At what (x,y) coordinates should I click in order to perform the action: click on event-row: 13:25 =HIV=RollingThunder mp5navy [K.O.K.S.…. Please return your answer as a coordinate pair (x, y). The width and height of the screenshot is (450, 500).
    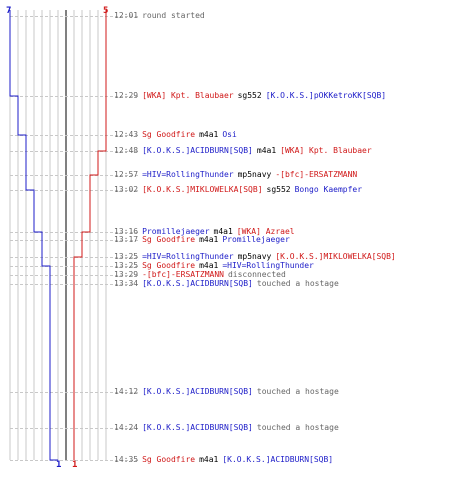
    Looking at the image, I should click on (257, 257).